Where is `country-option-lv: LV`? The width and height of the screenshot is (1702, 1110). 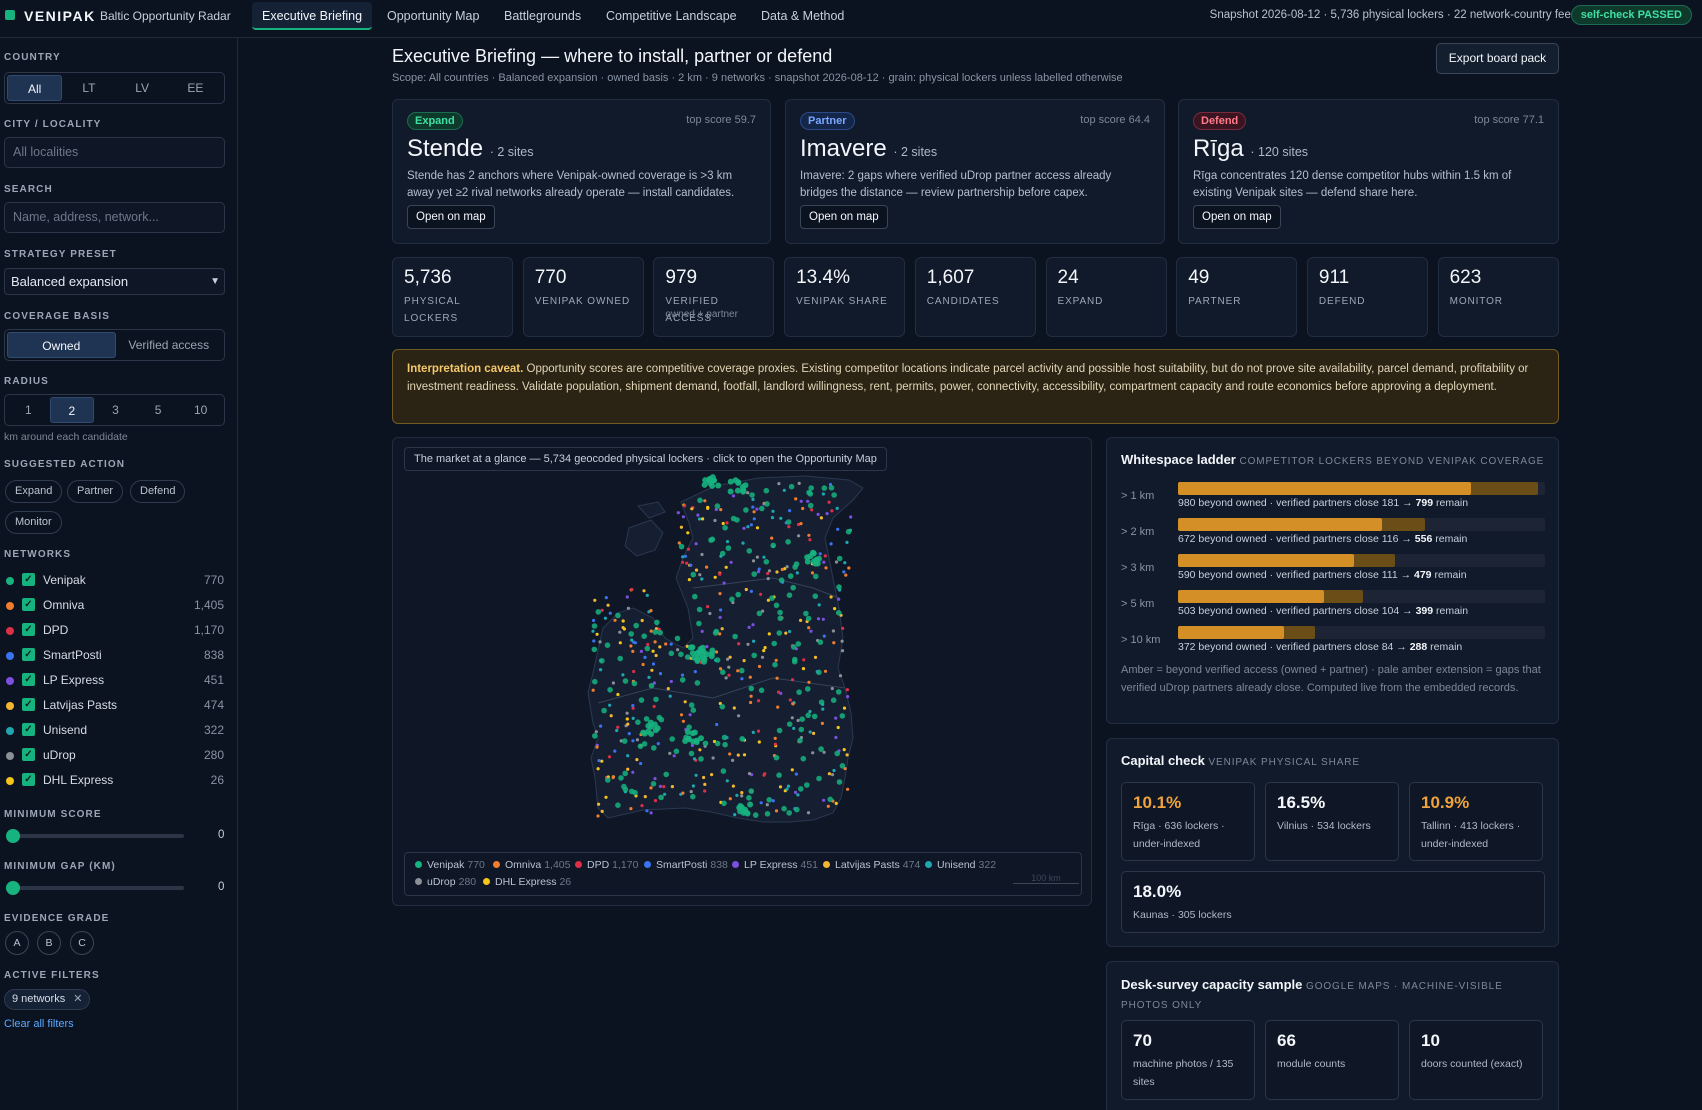 country-option-lv: LV is located at coordinates (142, 88).